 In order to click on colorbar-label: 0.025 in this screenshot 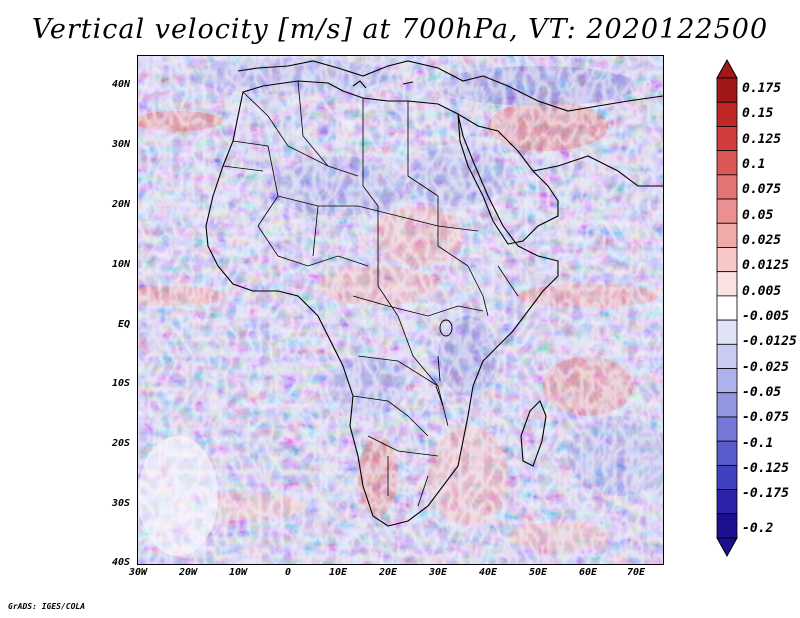, I will do `click(762, 240)`.